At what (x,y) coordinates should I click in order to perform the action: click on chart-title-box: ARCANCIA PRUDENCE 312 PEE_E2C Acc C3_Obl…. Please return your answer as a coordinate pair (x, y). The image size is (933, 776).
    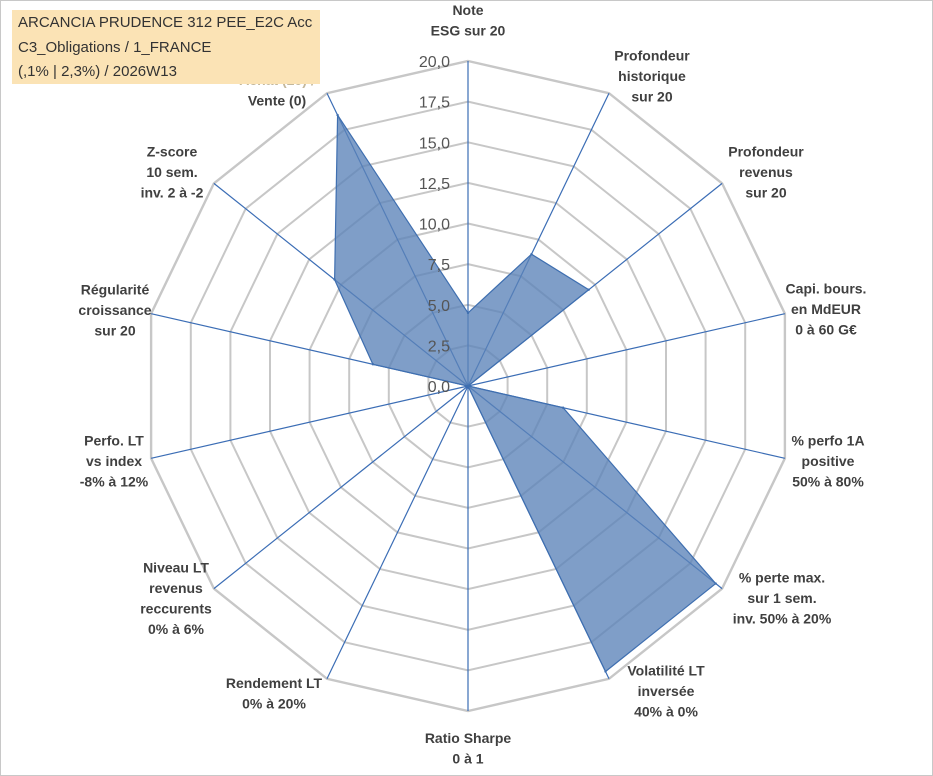
    Looking at the image, I should click on (166, 47).